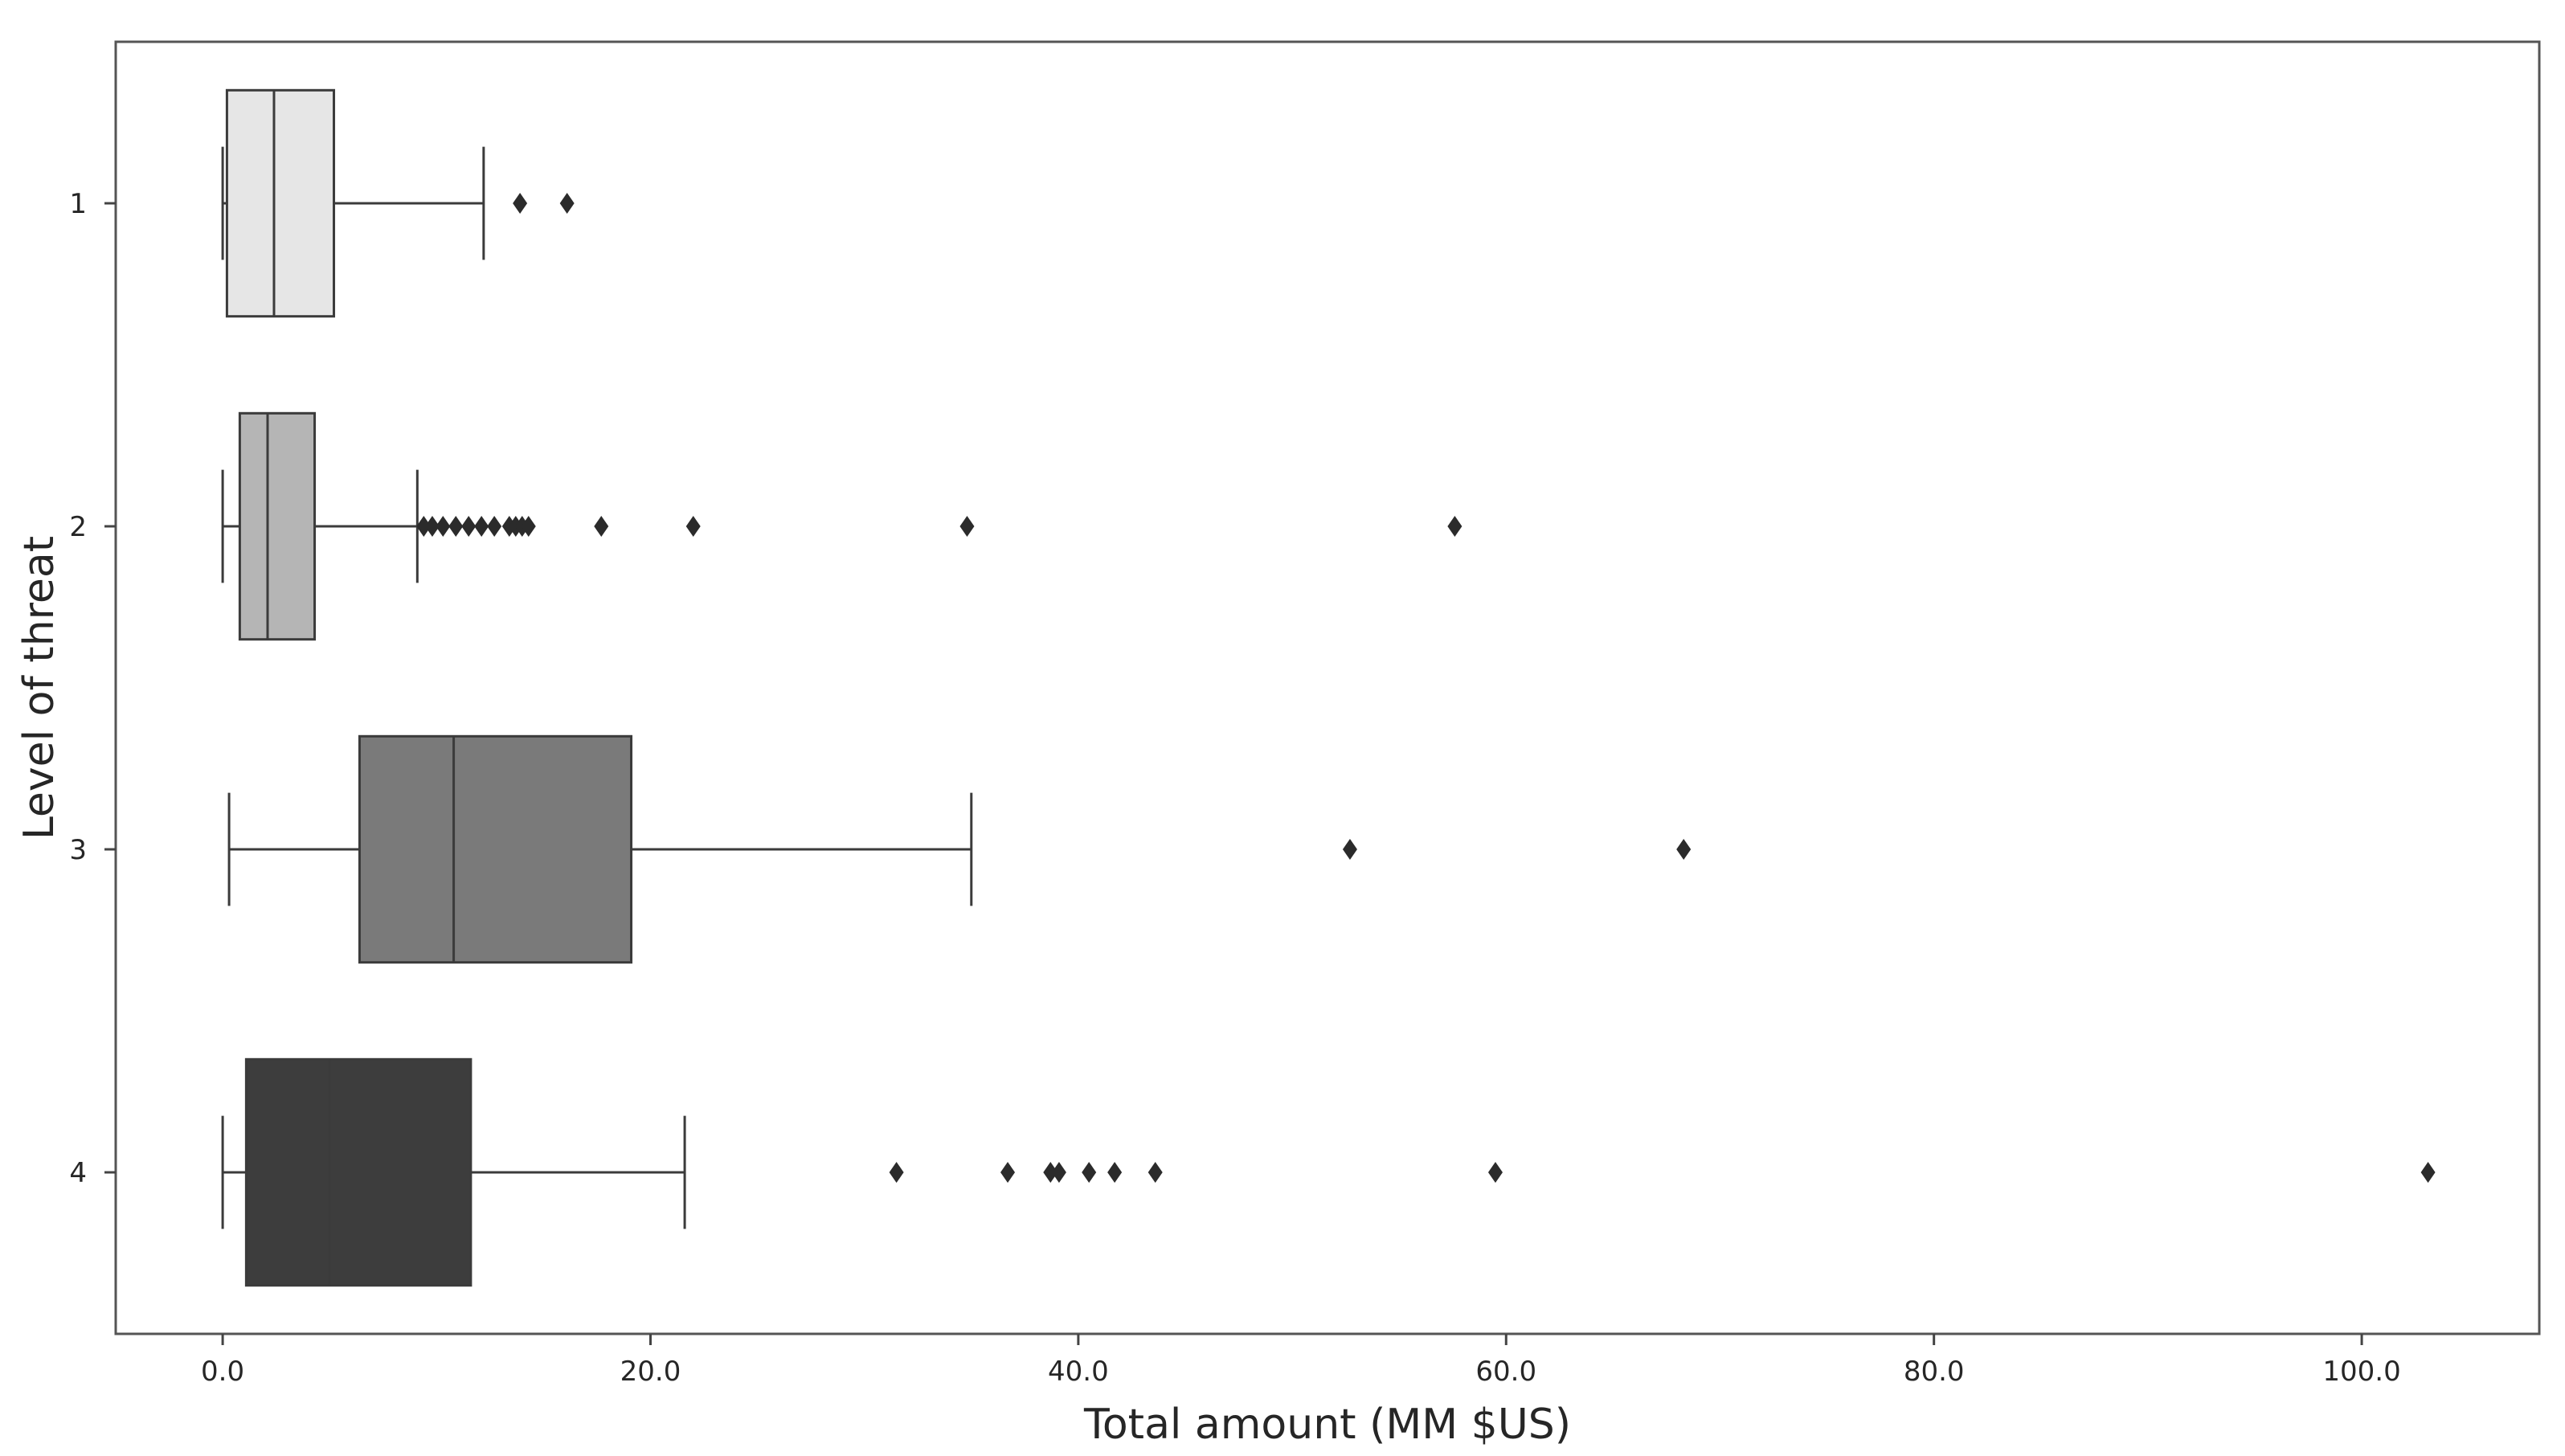 The width and height of the screenshot is (2565, 1456). I want to click on x-tick-label: 0.0, so click(223, 1372).